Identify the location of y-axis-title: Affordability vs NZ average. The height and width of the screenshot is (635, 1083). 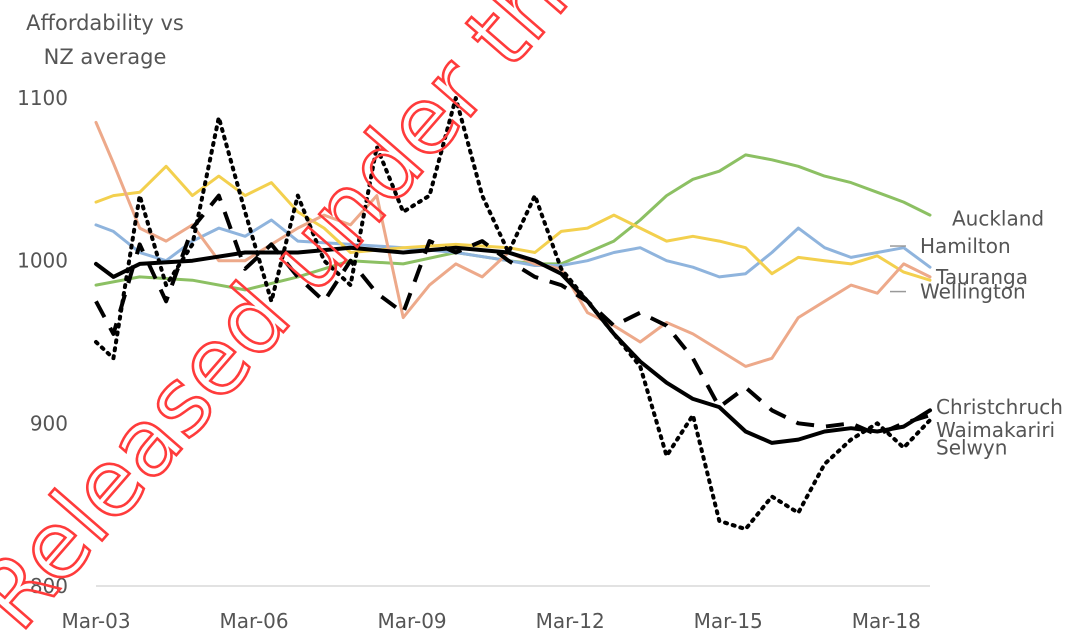
(105, 40).